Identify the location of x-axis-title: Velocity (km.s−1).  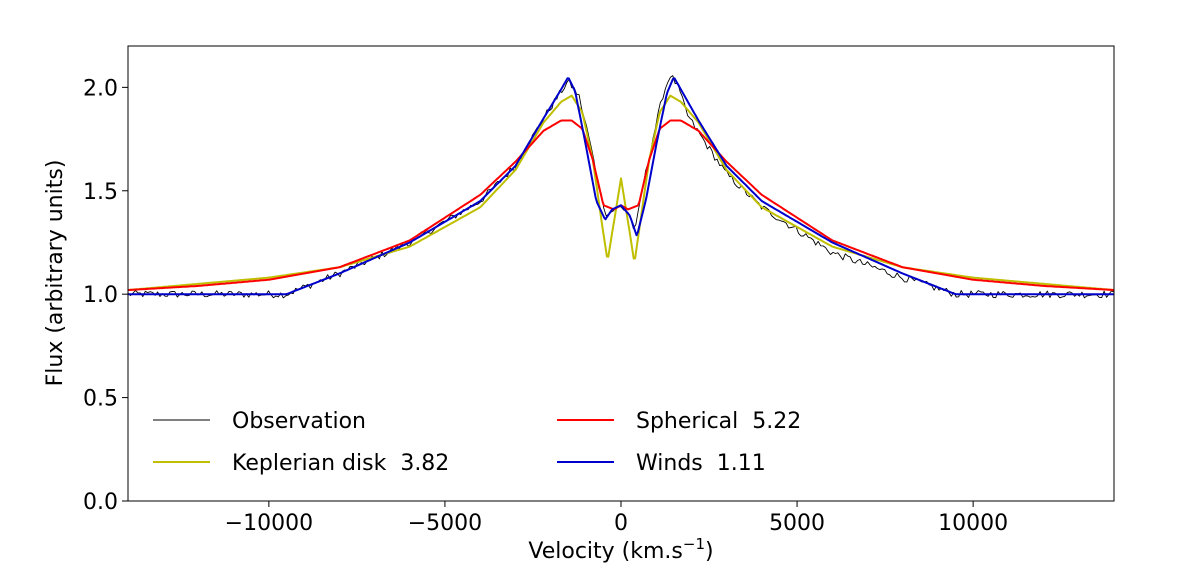
(620, 549).